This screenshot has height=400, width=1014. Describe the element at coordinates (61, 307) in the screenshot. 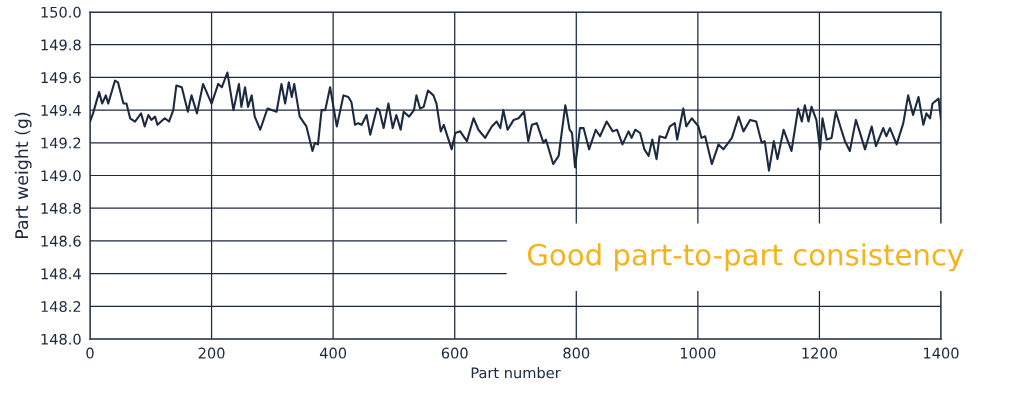

I see `y-tick-label: 148.2` at that location.